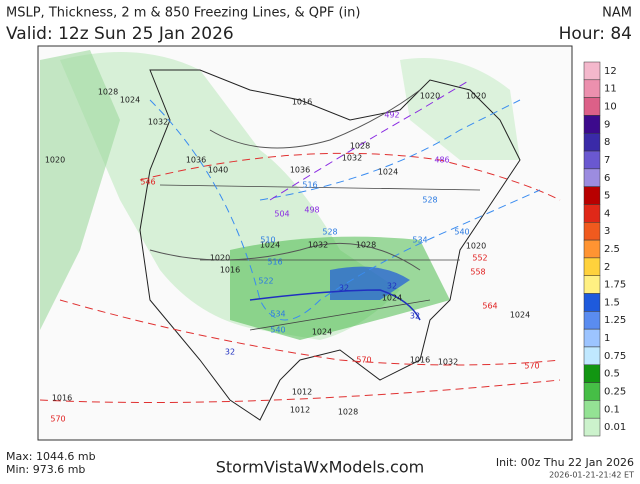 The height and width of the screenshot is (484, 640). Describe the element at coordinates (441, 160) in the screenshot. I see `contour-label: 486` at that location.